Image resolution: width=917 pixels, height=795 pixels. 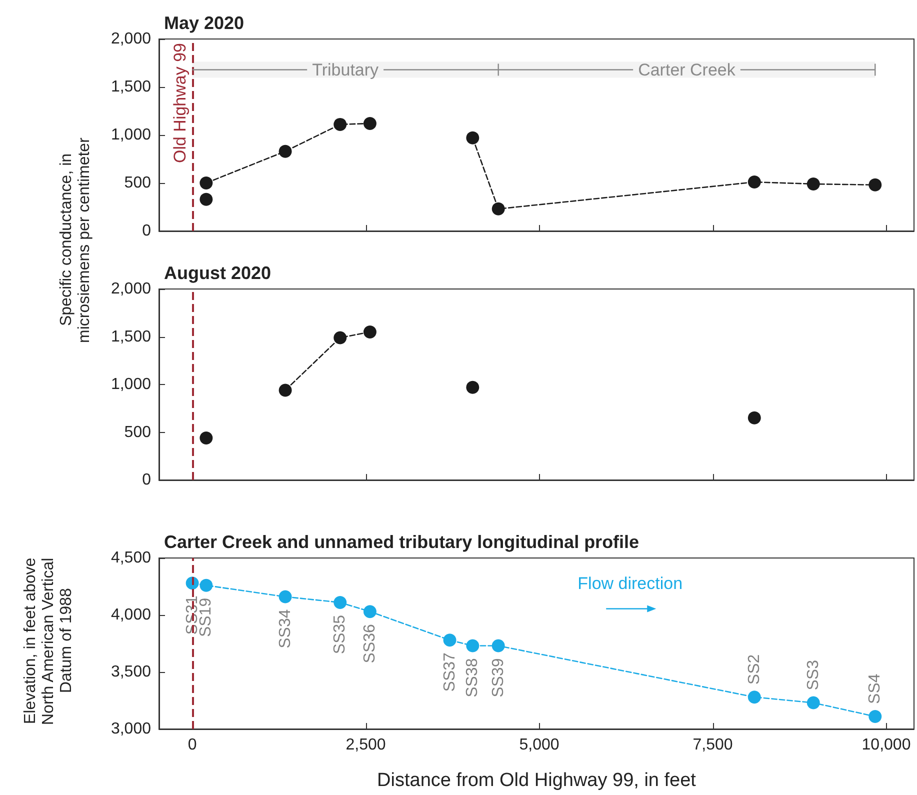 I want to click on data-label: SS36, so click(x=369, y=644).